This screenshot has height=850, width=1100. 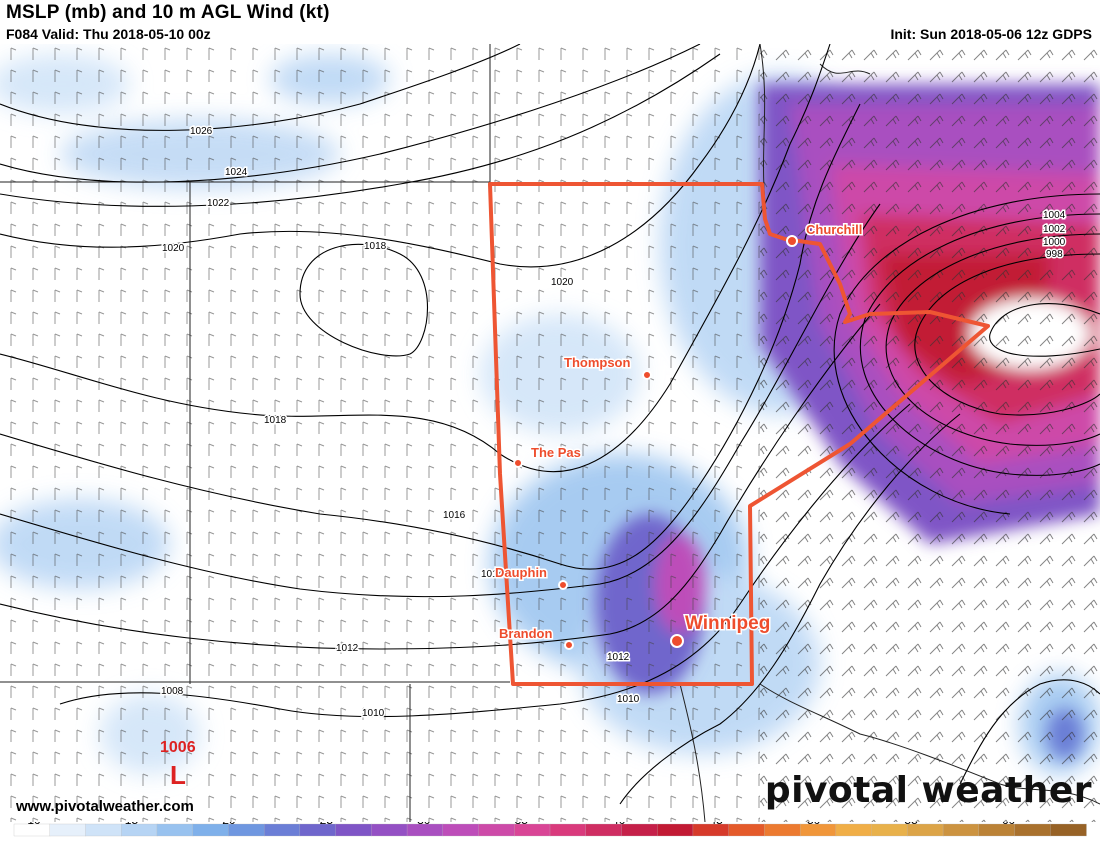 I want to click on low-pressure-center: 1006 L, so click(x=178, y=764).